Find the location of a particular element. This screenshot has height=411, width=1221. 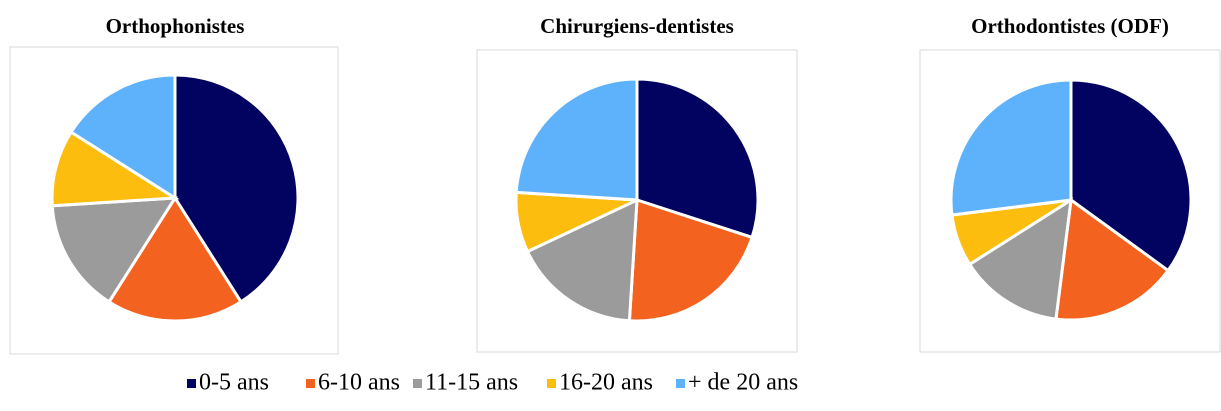

chart-title: Chirurgiens-dentistes is located at coordinates (637, 26).